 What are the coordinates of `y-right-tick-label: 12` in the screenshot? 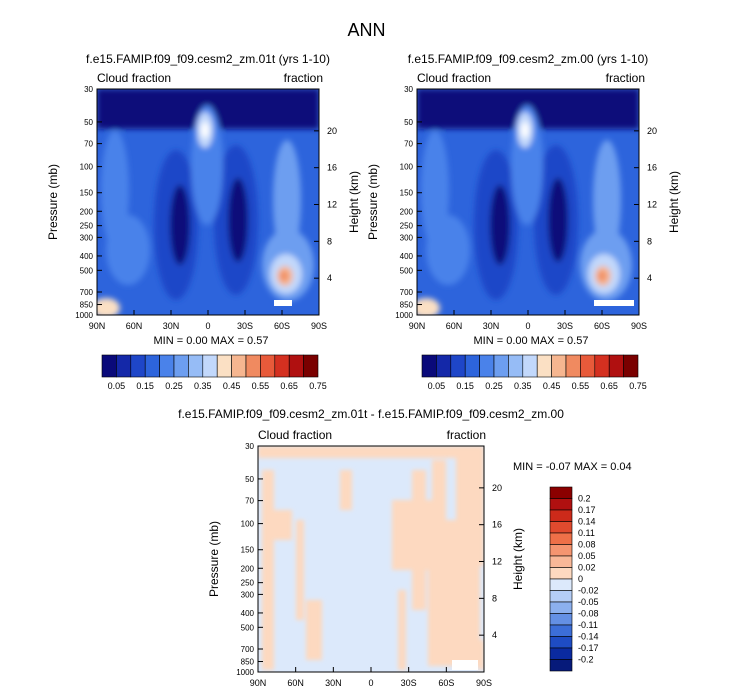 It's located at (652, 205).